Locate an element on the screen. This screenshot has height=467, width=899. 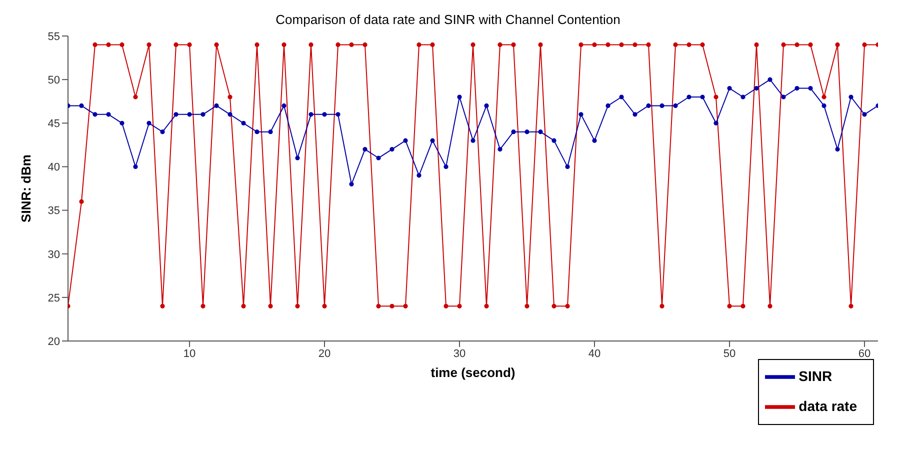
y-axis-title: SINR: dBm is located at coordinates (26, 188).